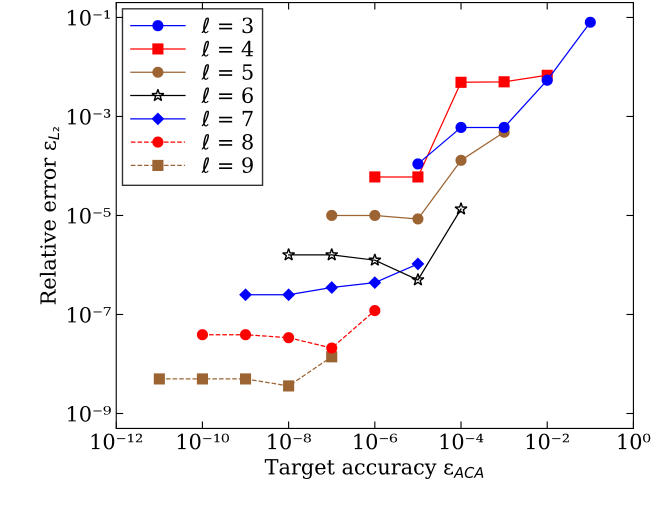 The width and height of the screenshot is (653, 510). Describe the element at coordinates (290, 442) in the screenshot. I see `x-tick-label: 10⁻⁸` at that location.